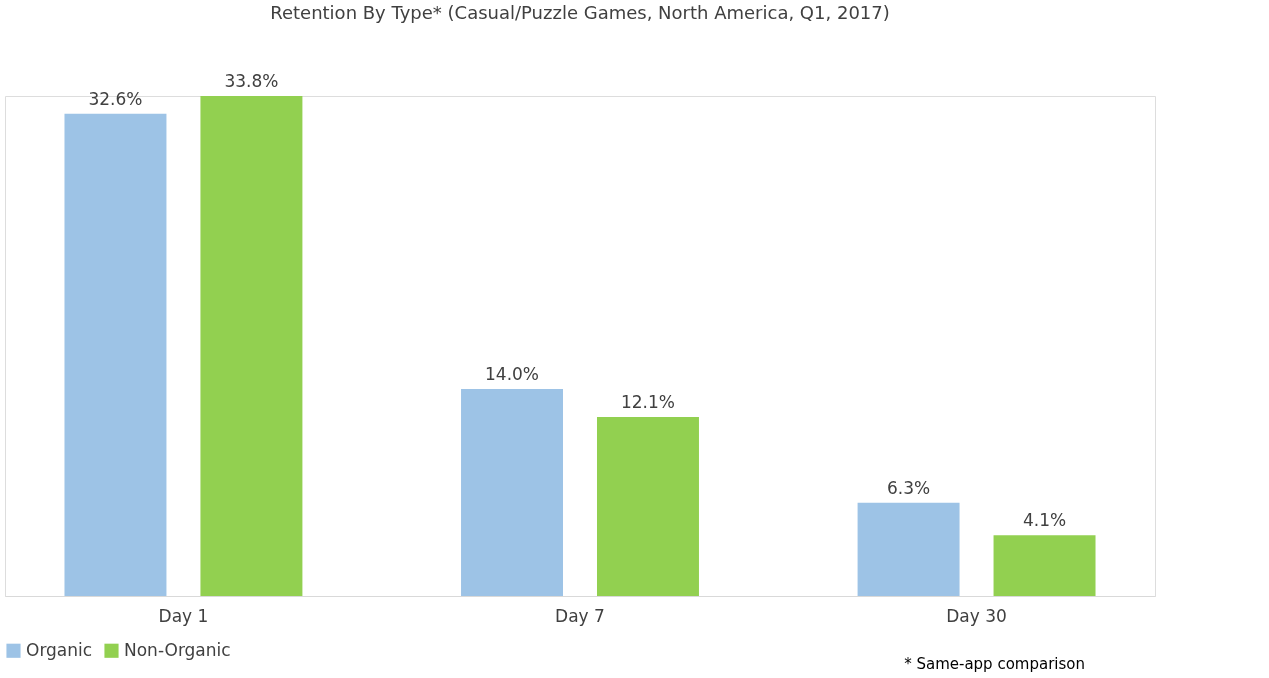 This screenshot has height=678, width=1269. I want to click on data-label: 33.8%, so click(251, 81).